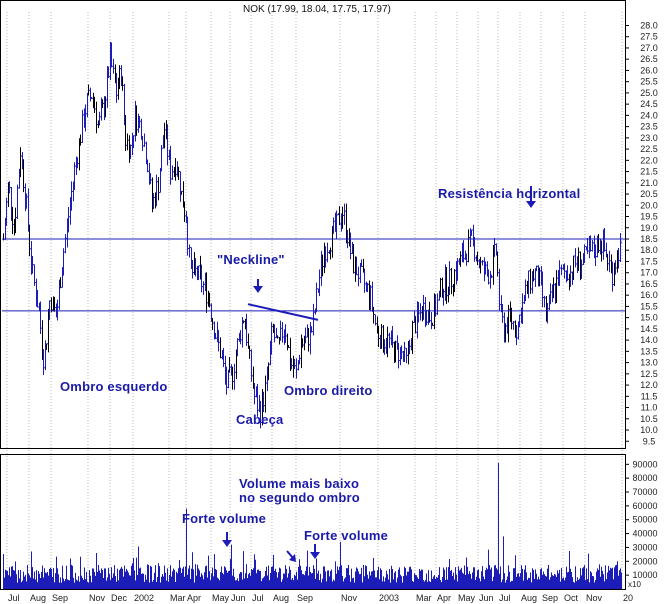 This screenshot has height=604, width=668. I want to click on strong-volume-label-right: Forte volume, so click(346, 535).